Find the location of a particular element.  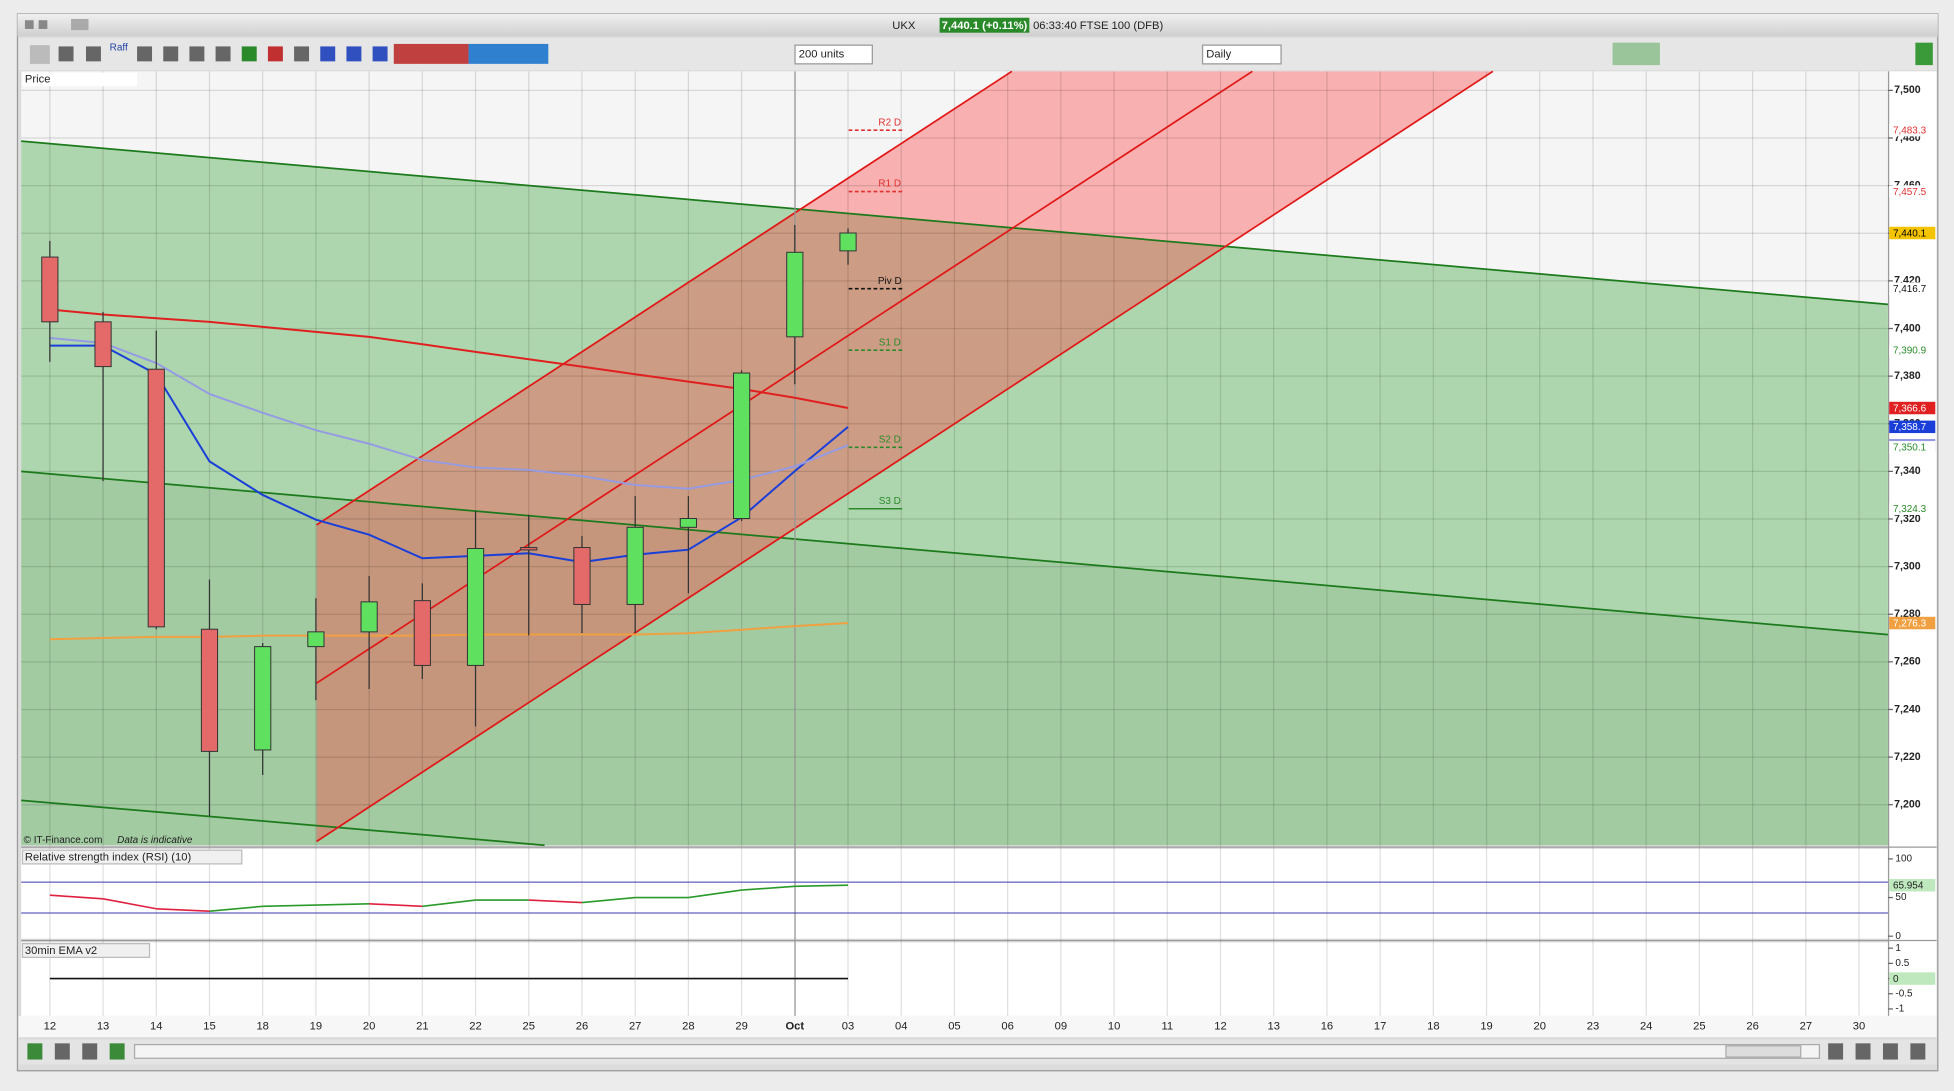

x-tick-label: 09 is located at coordinates (1061, 1026).